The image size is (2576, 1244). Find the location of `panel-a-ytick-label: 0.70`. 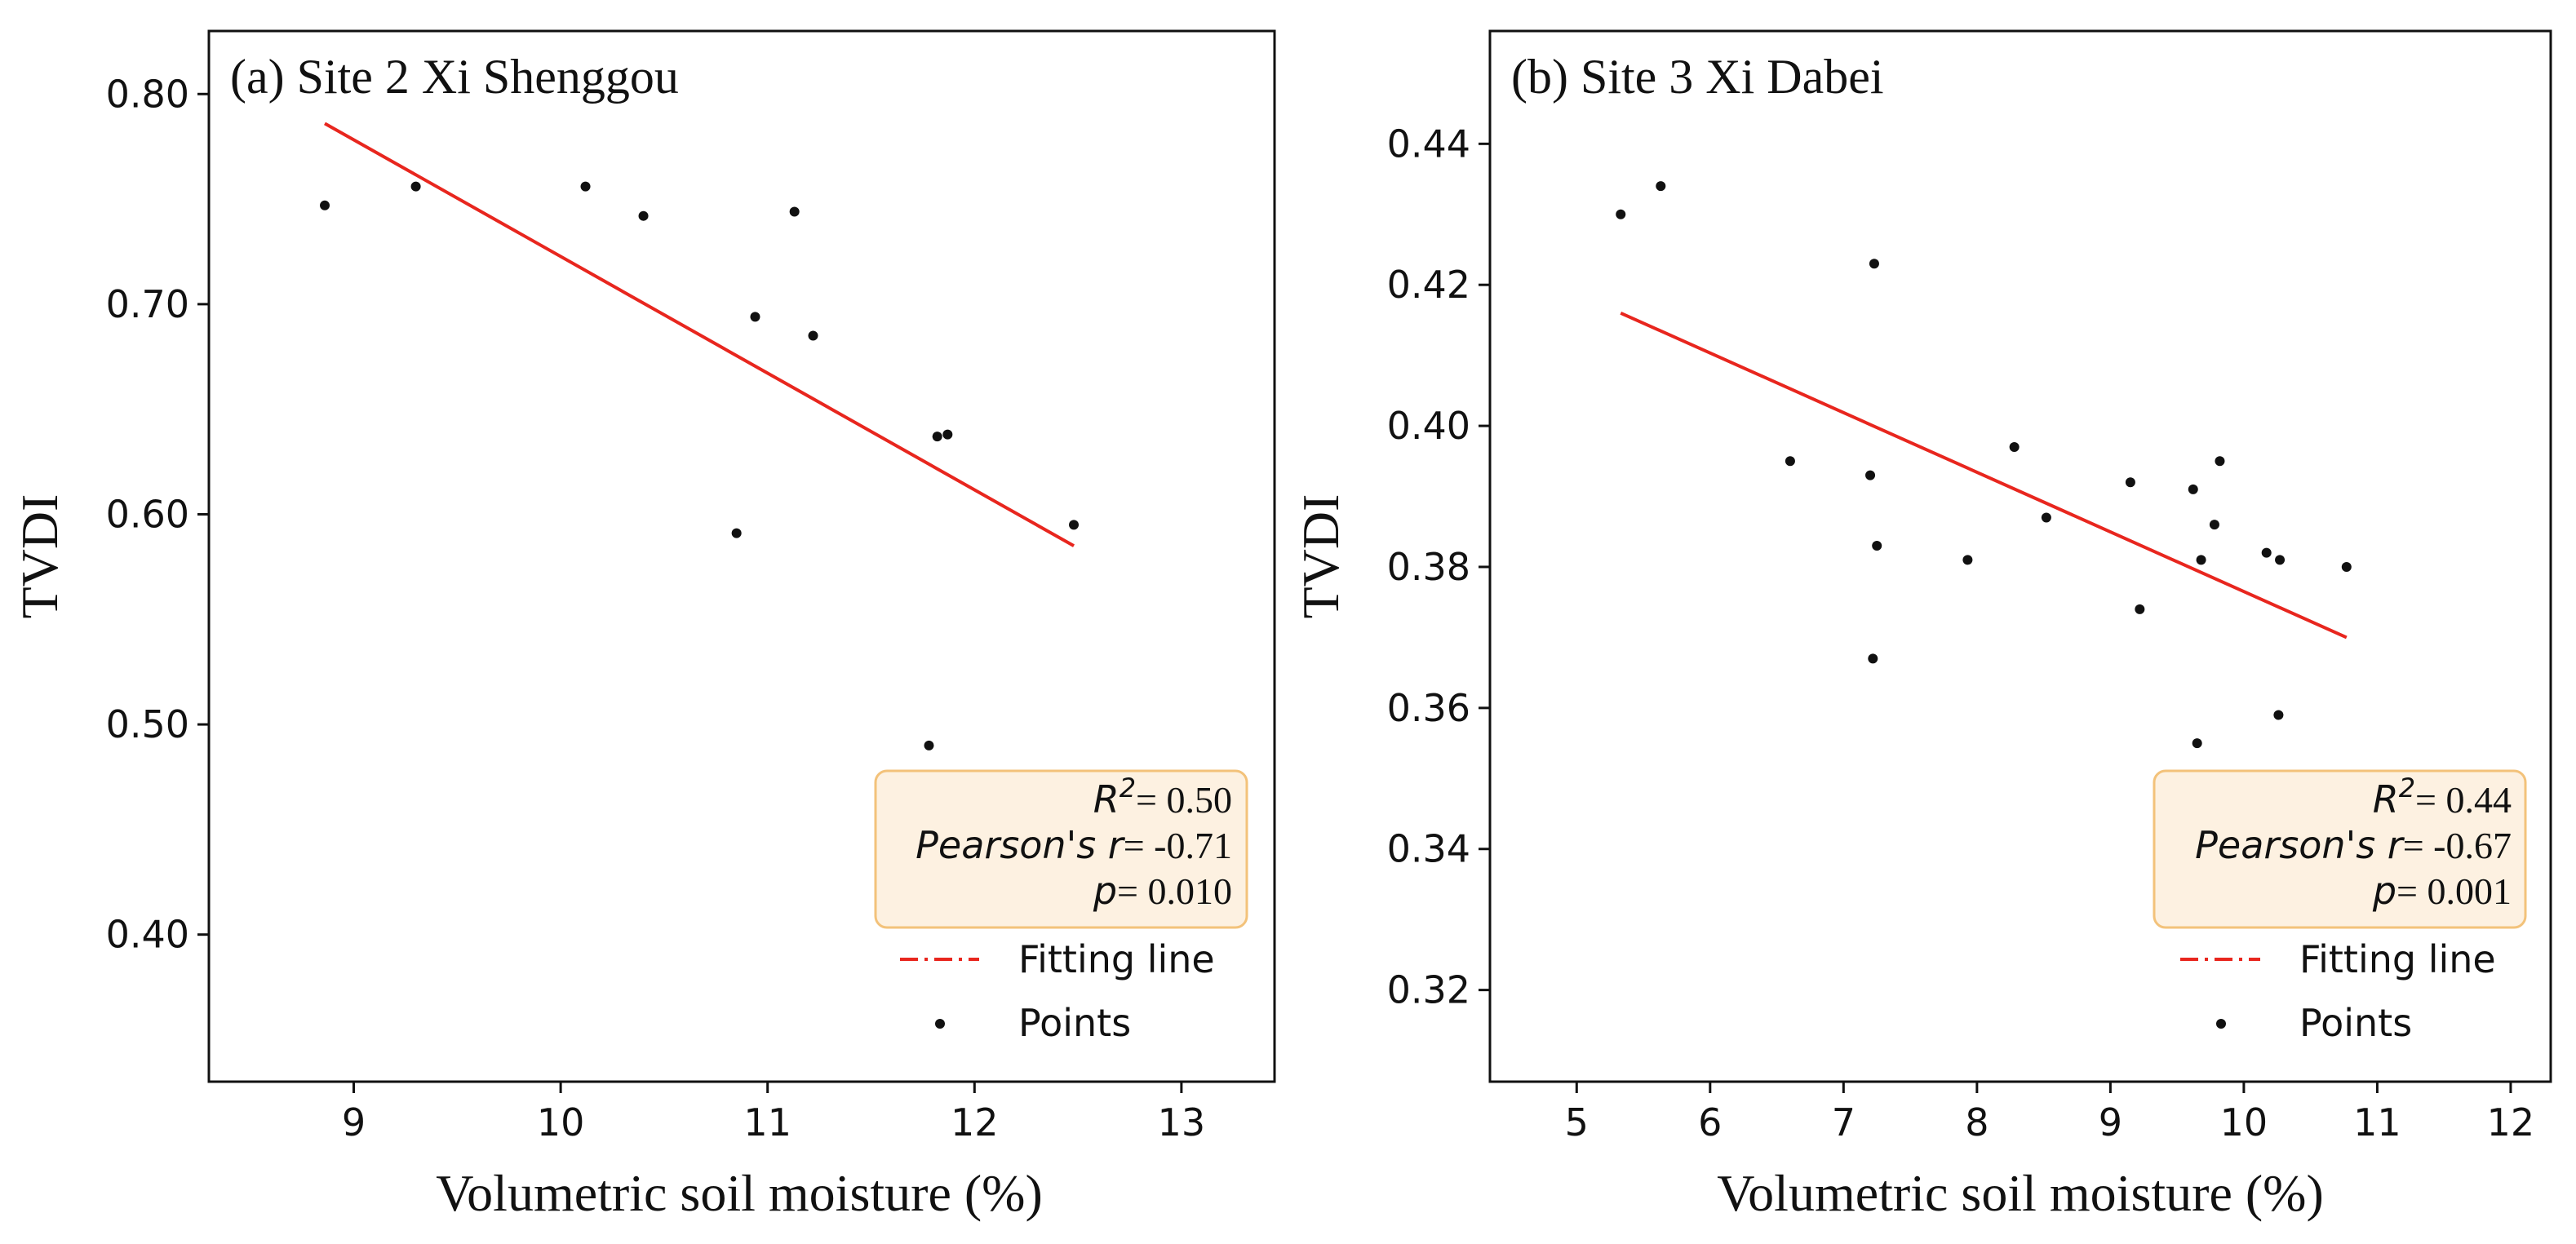

panel-a-ytick-label: 0.70 is located at coordinates (147, 304).